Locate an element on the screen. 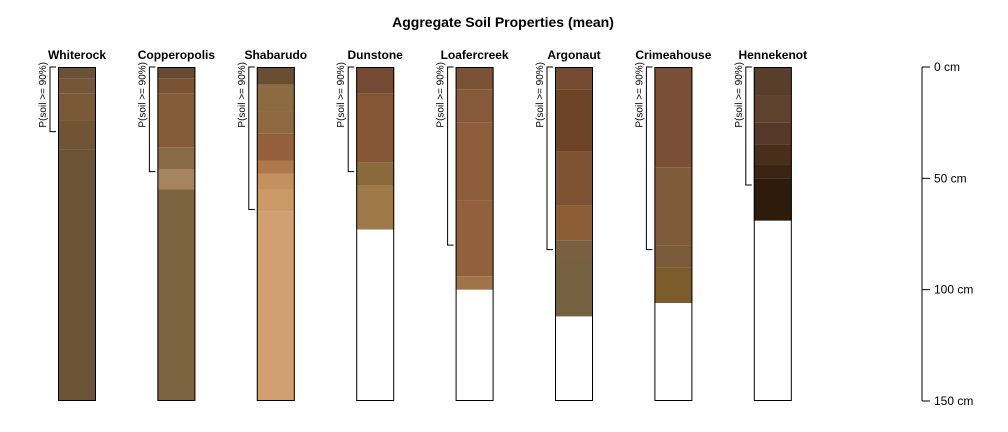 The width and height of the screenshot is (1008, 432). chart-title: Aggregate Soil Properties (mean) is located at coordinates (503, 22).